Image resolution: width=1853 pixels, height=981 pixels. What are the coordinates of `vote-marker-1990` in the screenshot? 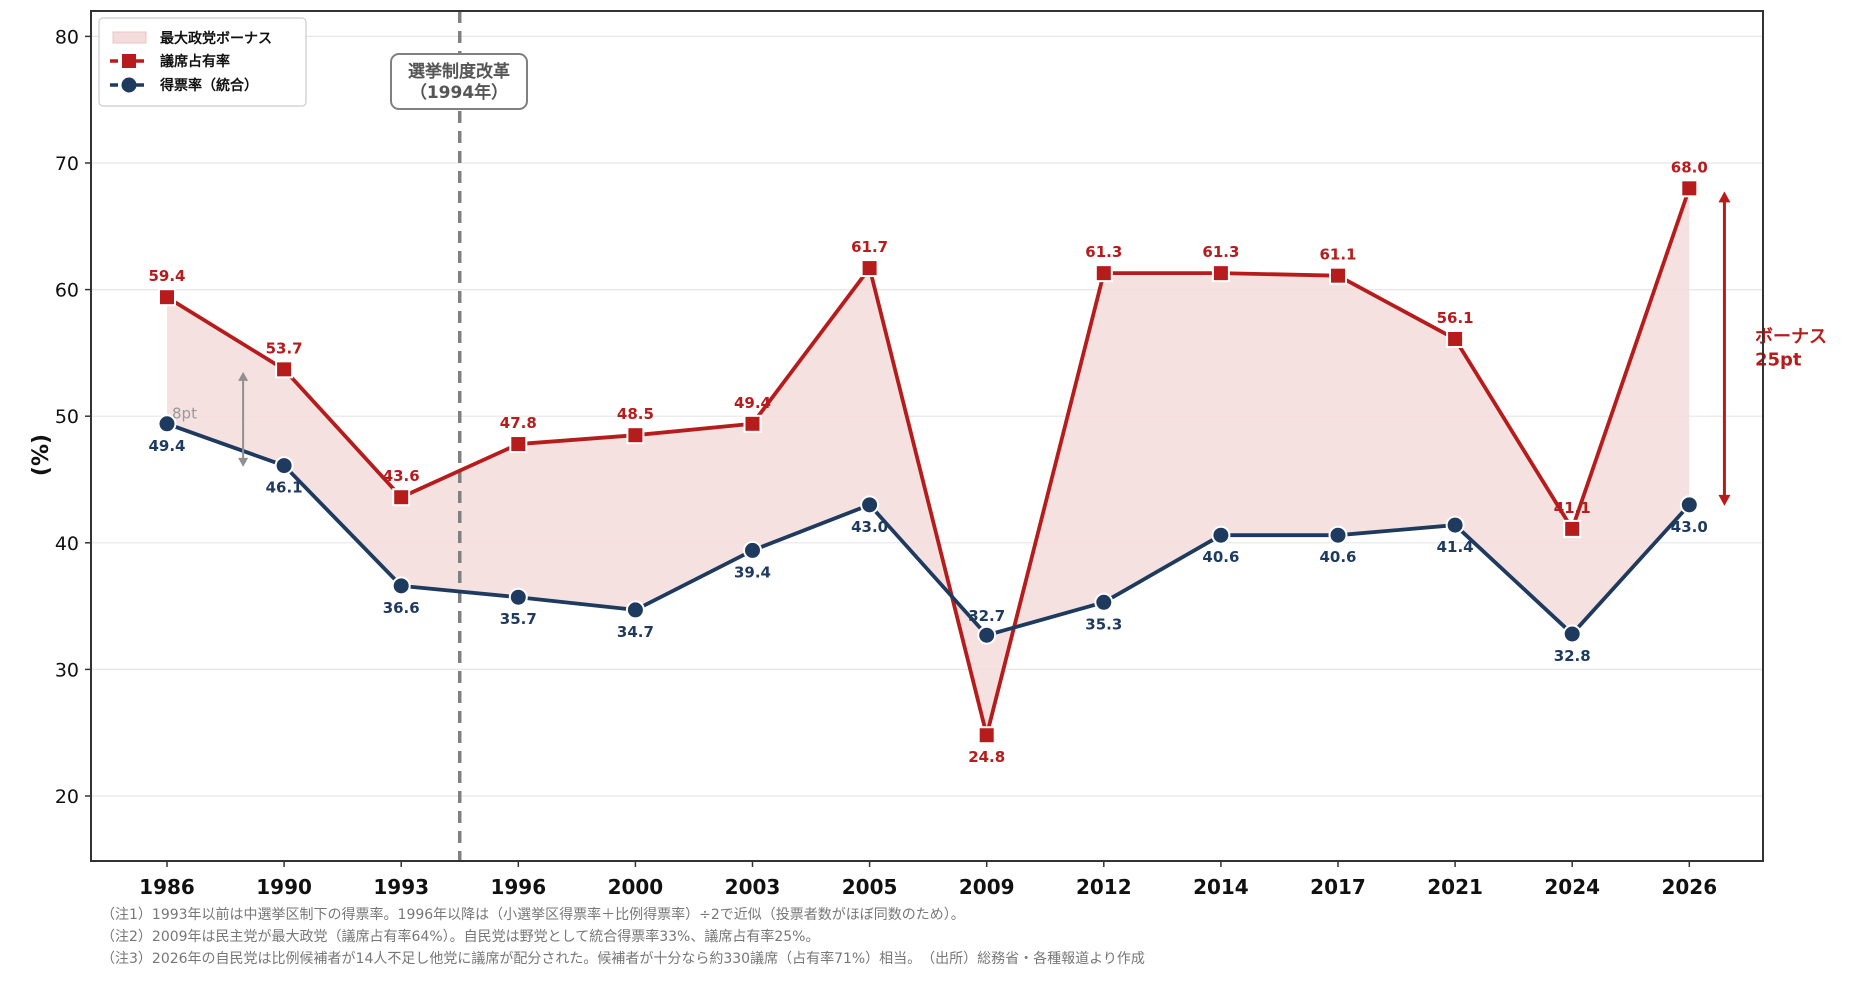 It's located at (284, 466).